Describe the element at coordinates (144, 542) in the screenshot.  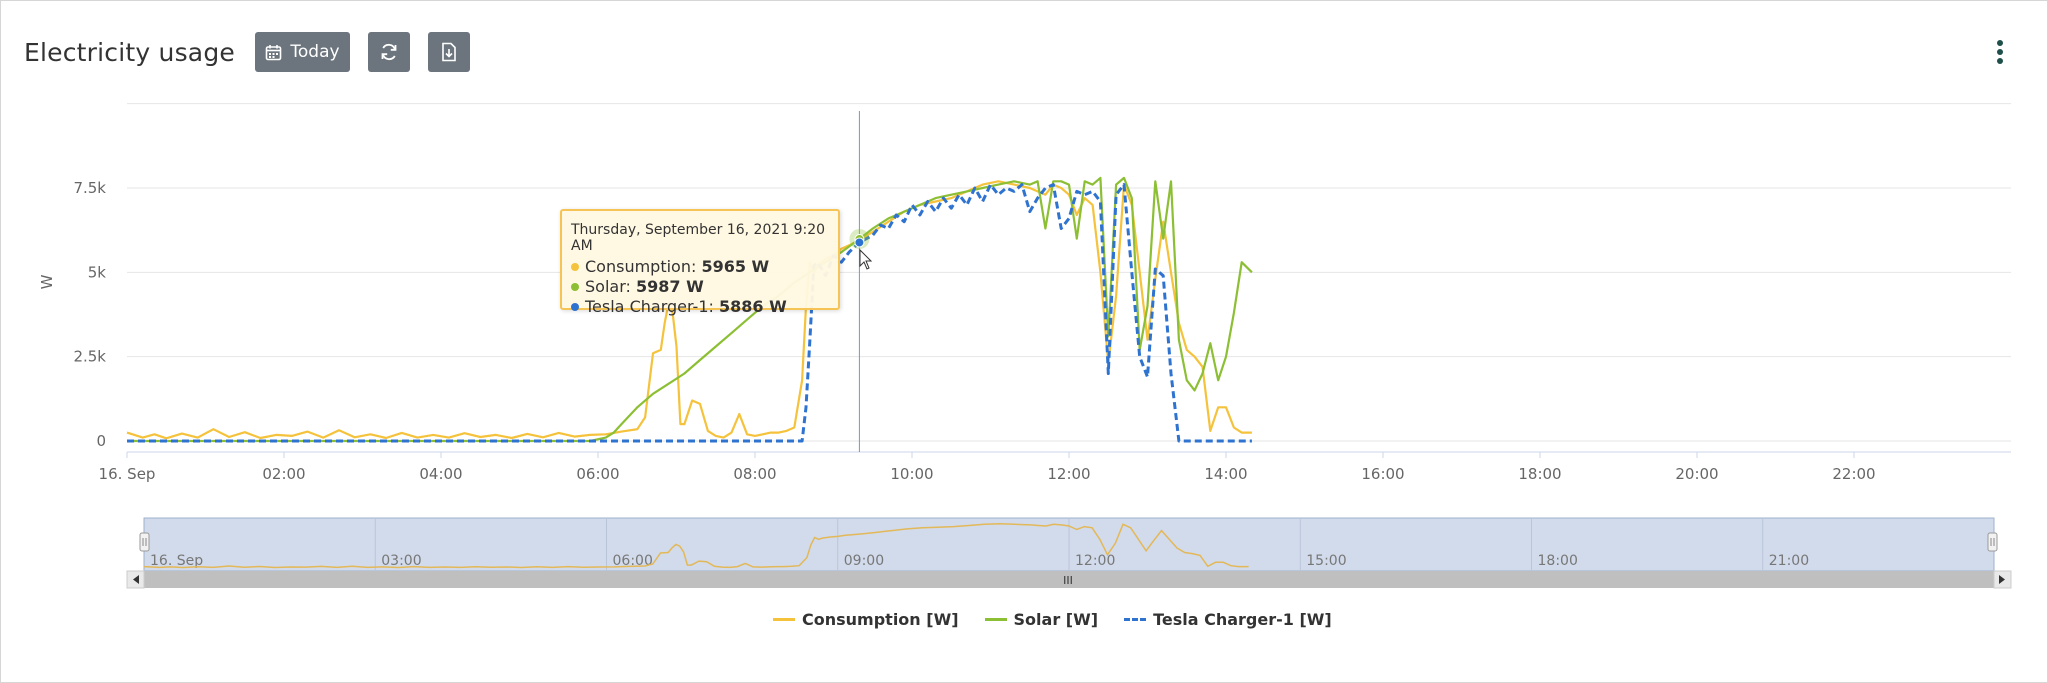
I see `navigator-left-handle` at that location.